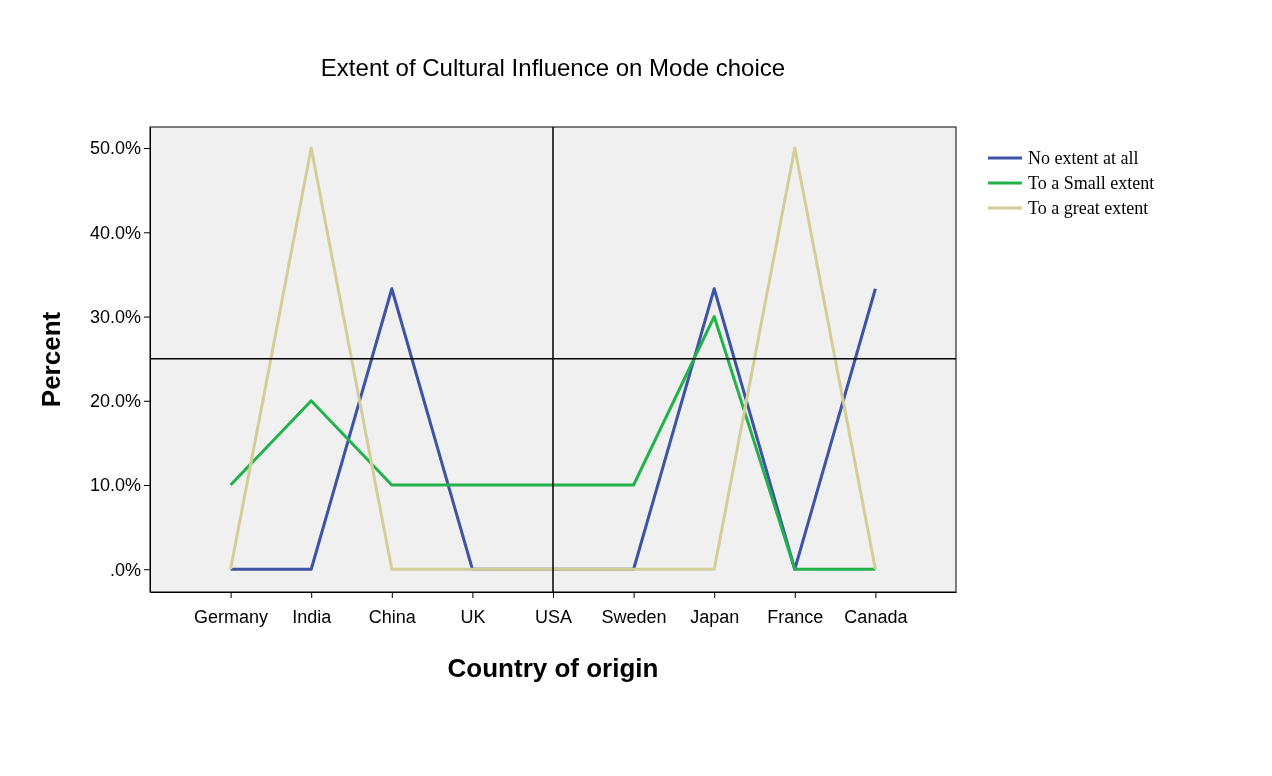 The height and width of the screenshot is (776, 1272). I want to click on x-tick-label: India, so click(312, 616).